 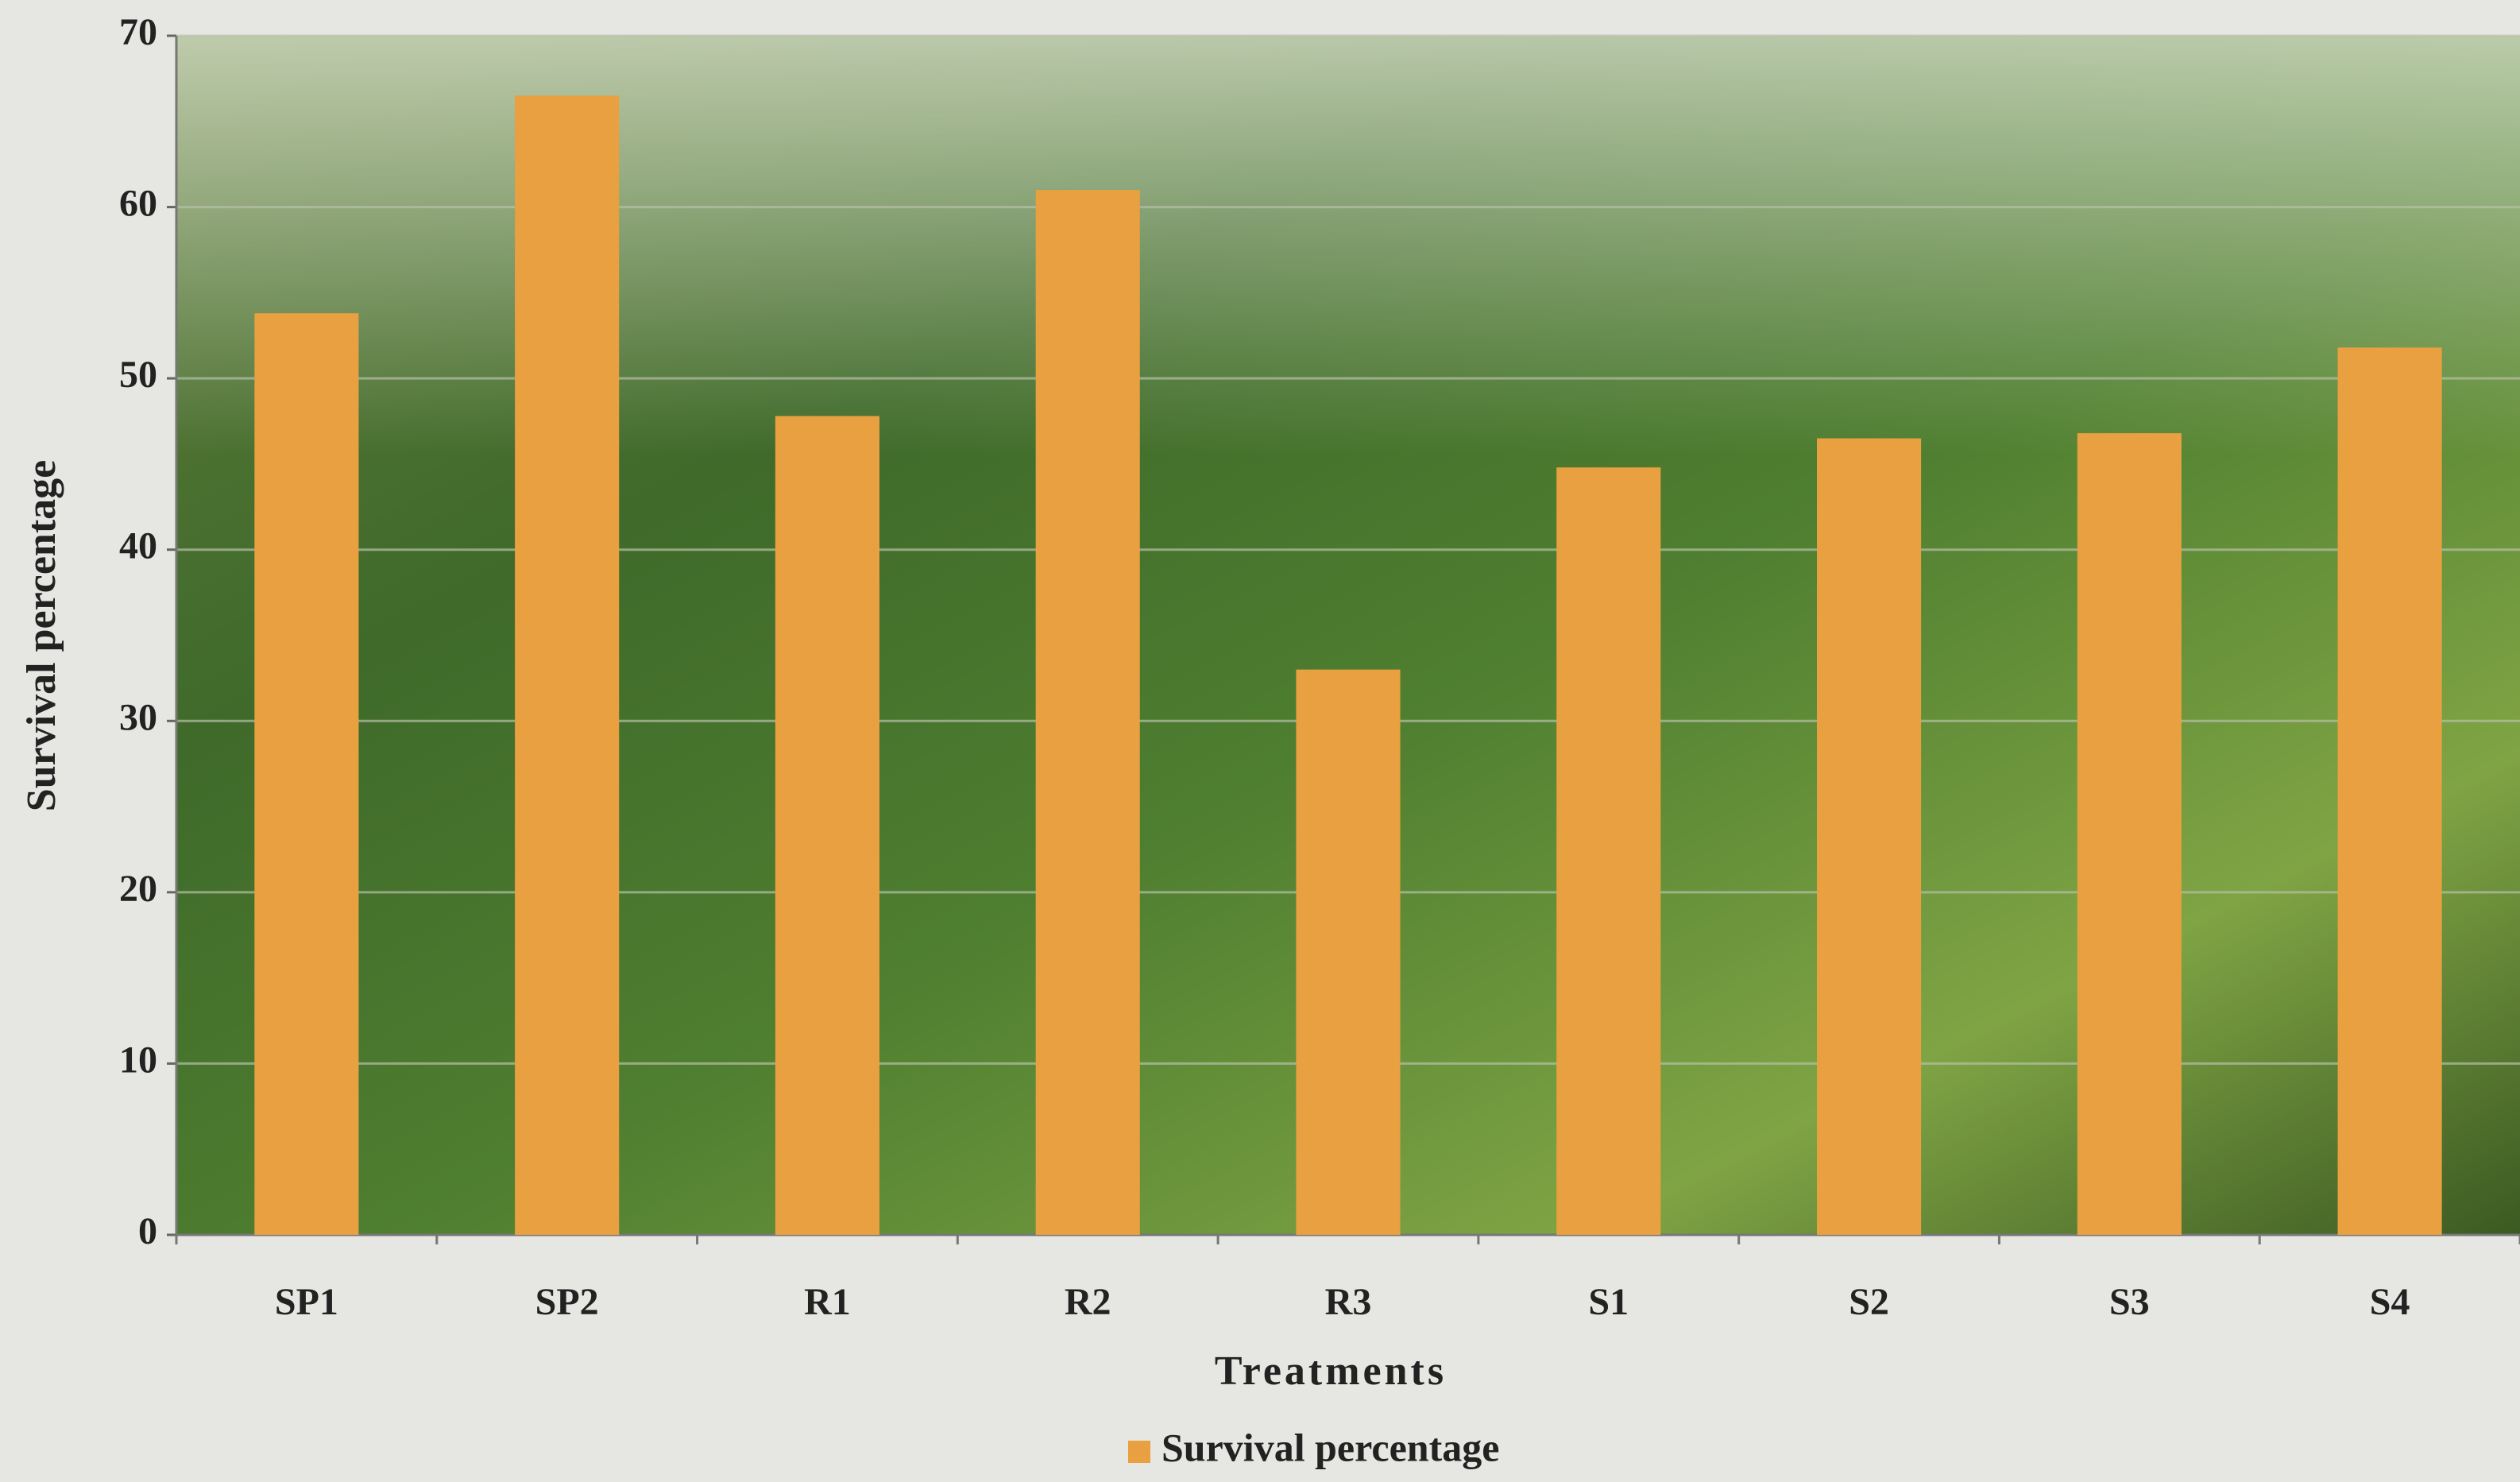 I want to click on y-tick-label: 50, so click(x=138, y=375).